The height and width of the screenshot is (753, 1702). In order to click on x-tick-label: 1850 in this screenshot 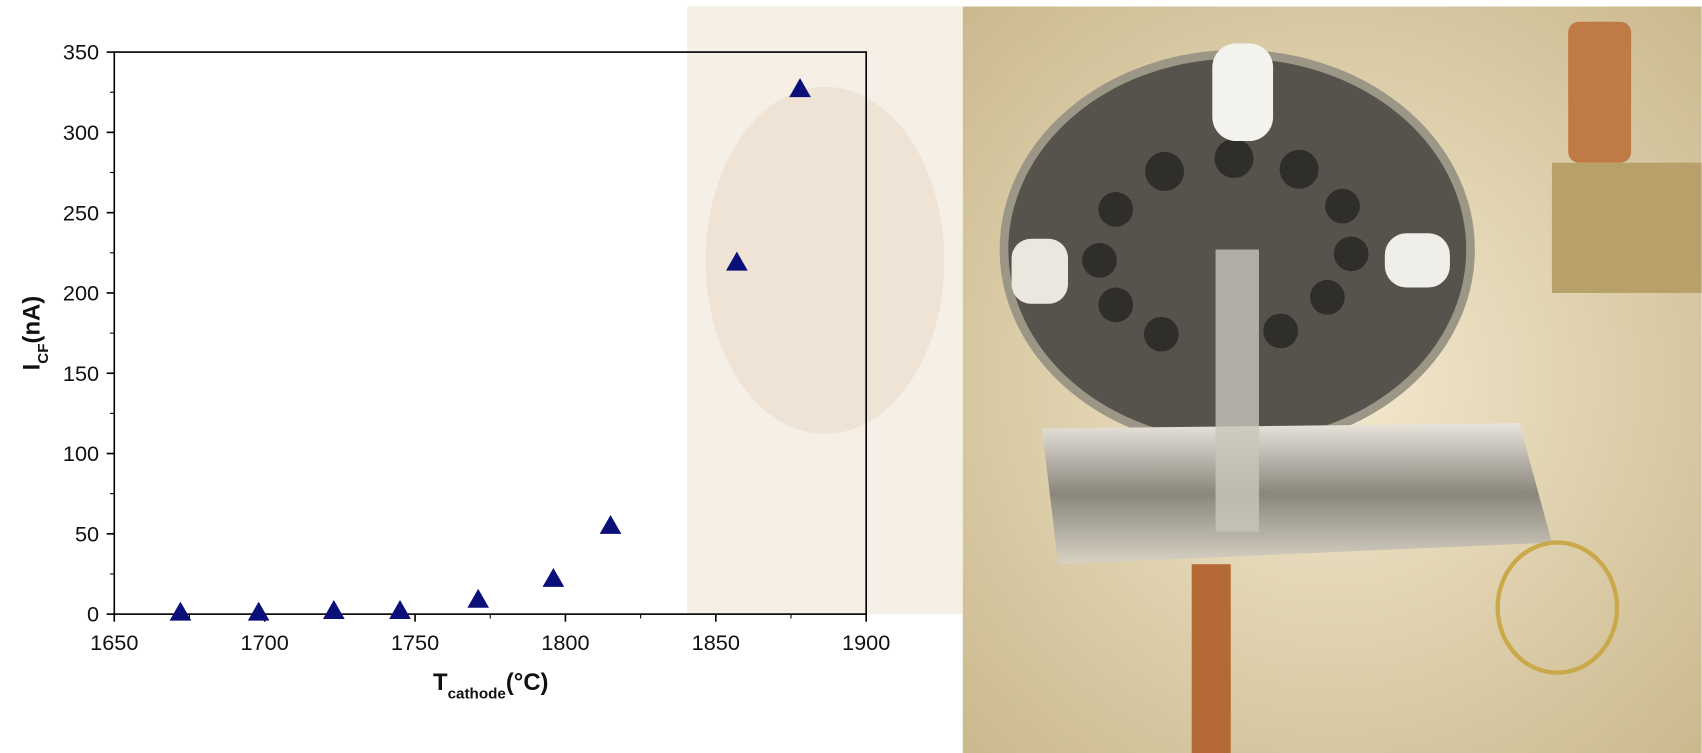, I will do `click(716, 642)`.